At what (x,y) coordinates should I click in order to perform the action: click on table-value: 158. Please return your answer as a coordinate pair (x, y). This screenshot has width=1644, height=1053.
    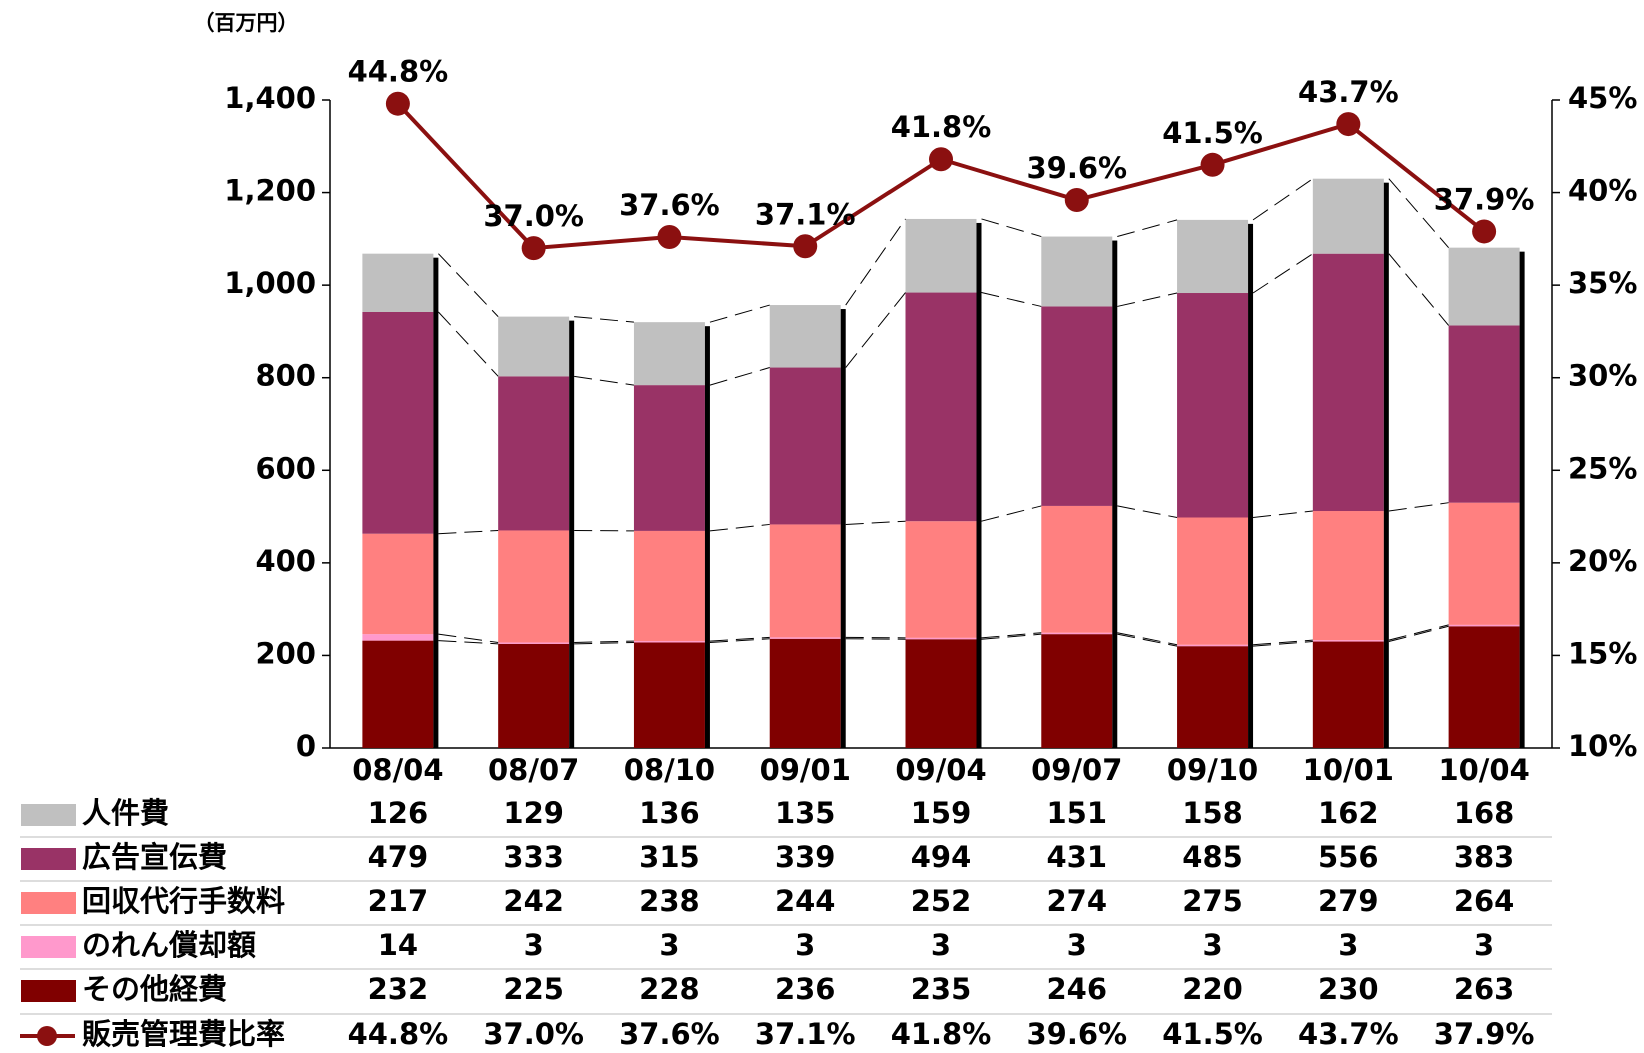
    Looking at the image, I should click on (1212, 813).